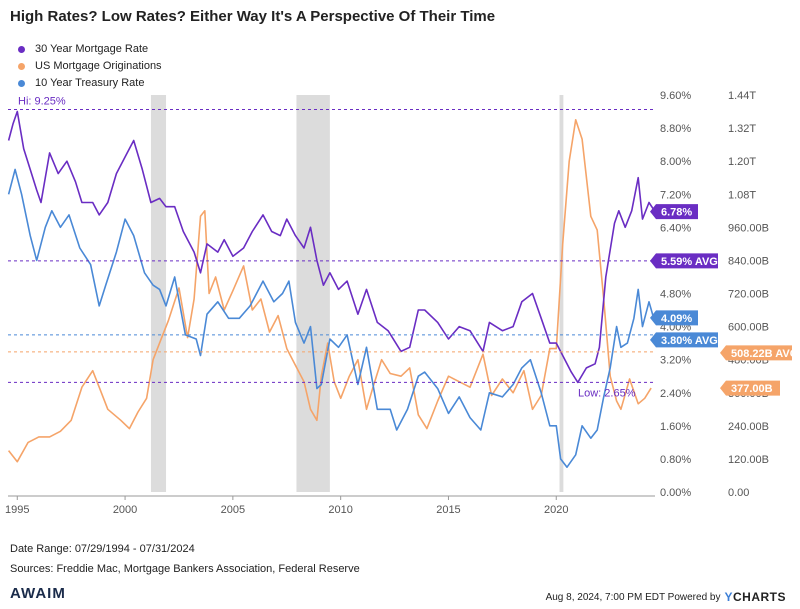 The height and width of the screenshot is (609, 800). What do you see at coordinates (689, 341) in the screenshot?
I see `avg-badge-treasury-text: 3.80% AVG` at bounding box center [689, 341].